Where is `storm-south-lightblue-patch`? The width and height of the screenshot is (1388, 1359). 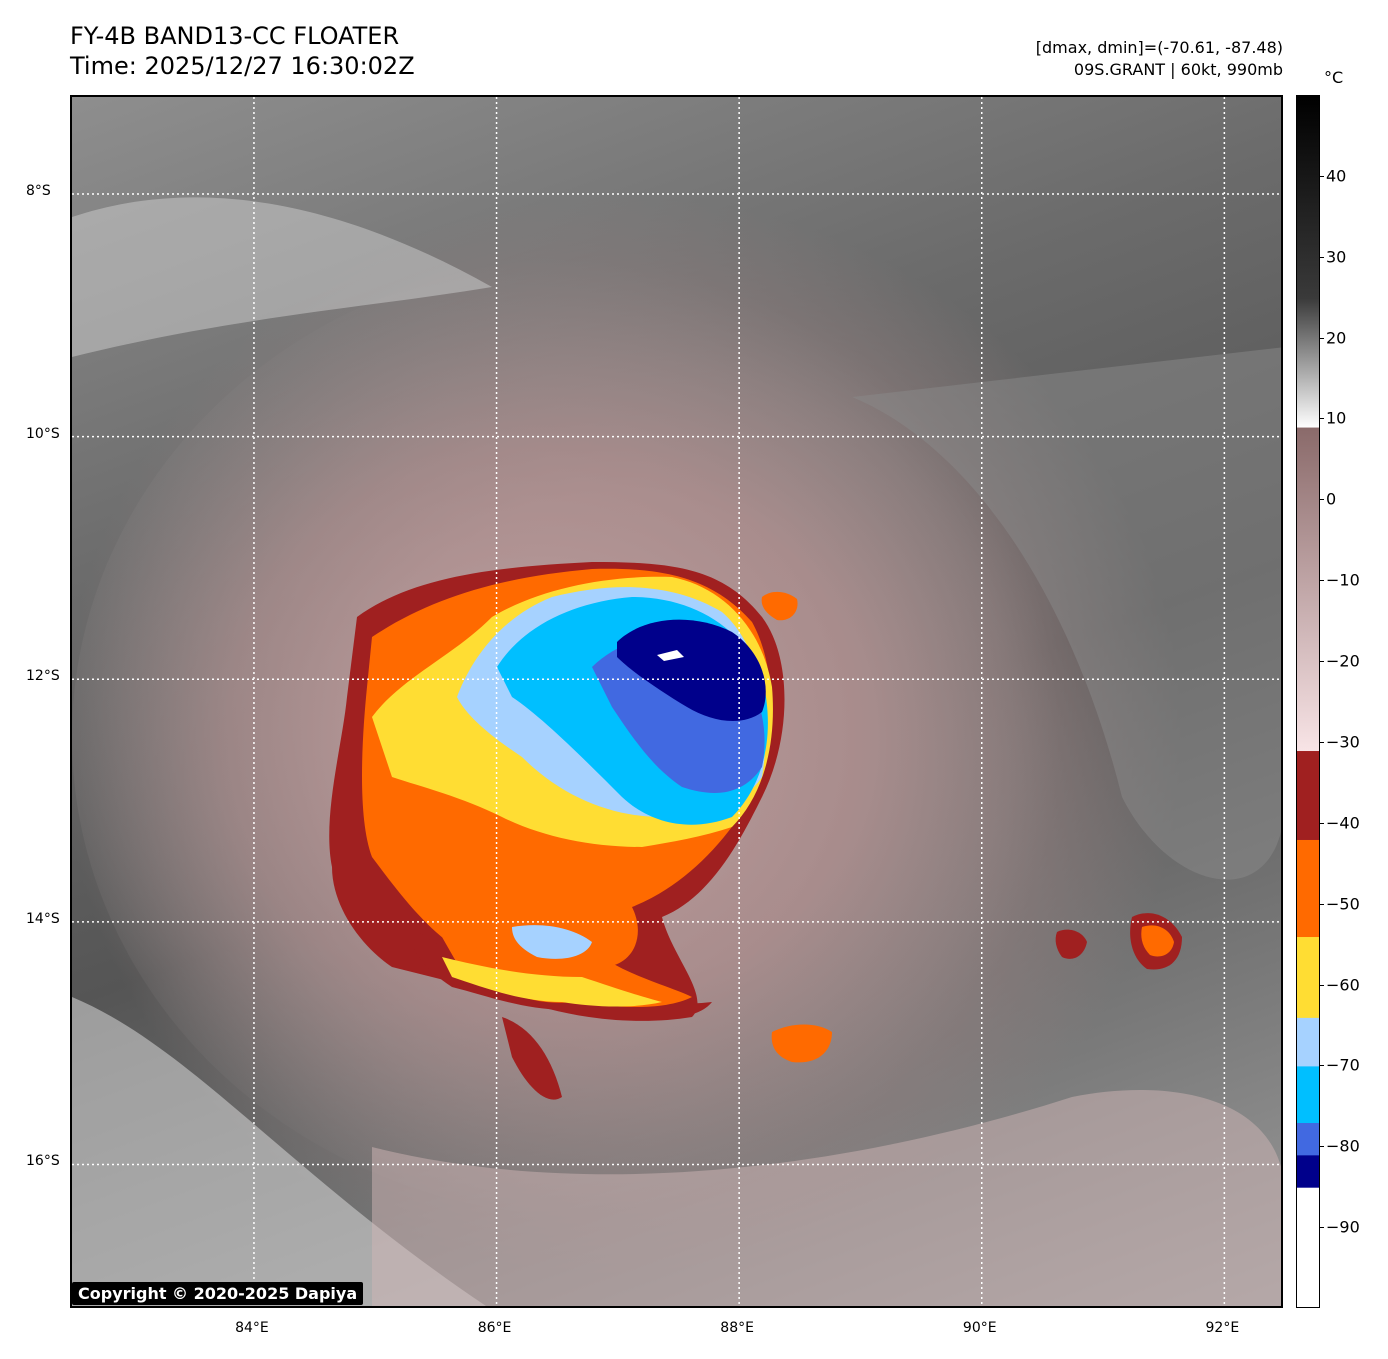 storm-south-lightblue-patch is located at coordinates (552, 942).